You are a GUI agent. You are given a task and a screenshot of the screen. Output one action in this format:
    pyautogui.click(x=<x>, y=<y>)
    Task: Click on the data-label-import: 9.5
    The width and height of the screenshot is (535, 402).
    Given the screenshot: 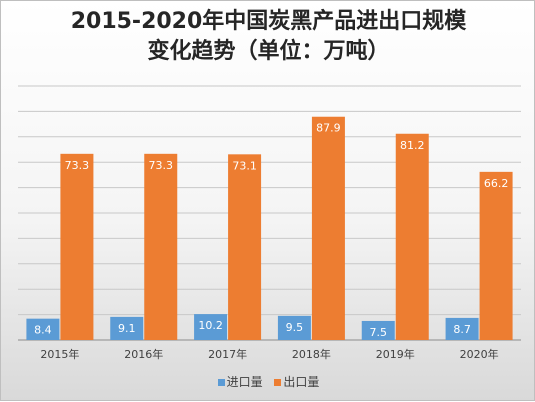 What is the action you would take?
    pyautogui.click(x=295, y=327)
    